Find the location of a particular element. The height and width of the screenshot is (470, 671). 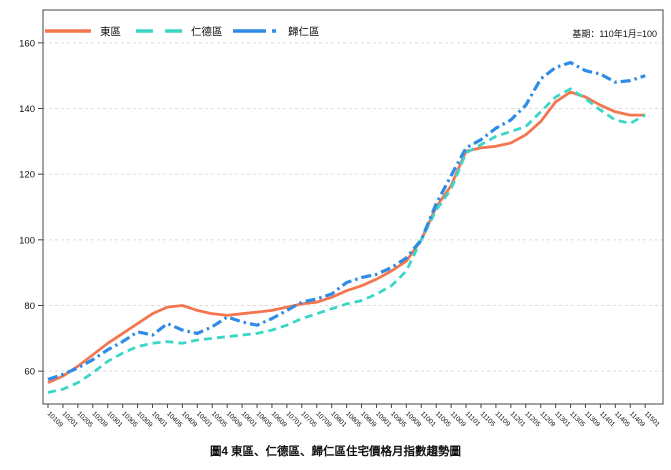

chart-caption: 圖4 東區、仁德區、歸仁區住宅價格月指數趨勢圖 is located at coordinates (335, 452).